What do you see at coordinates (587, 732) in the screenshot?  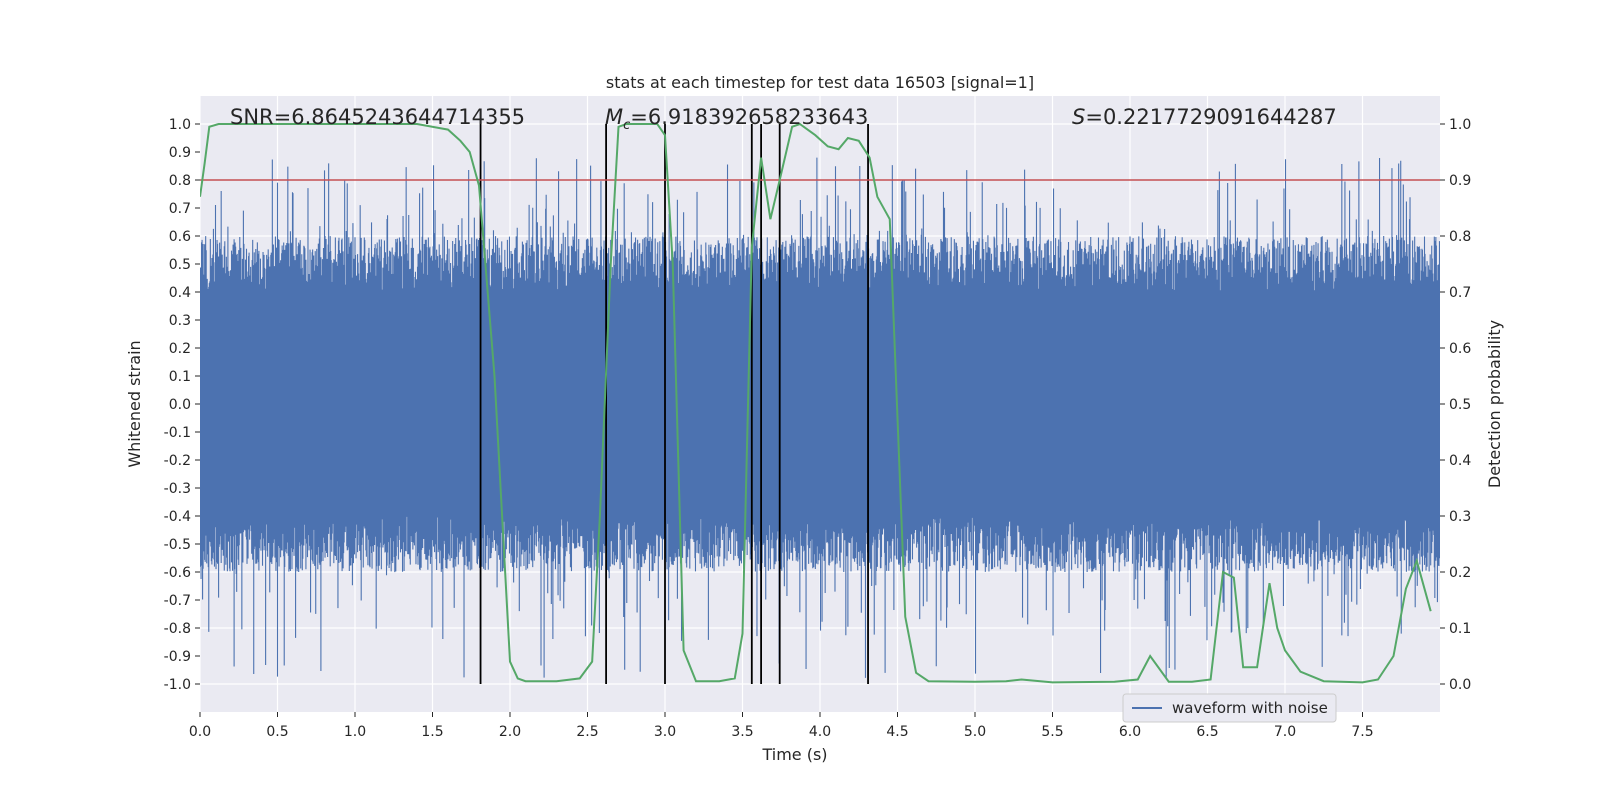 I see `x-tick-label: 2.5` at bounding box center [587, 732].